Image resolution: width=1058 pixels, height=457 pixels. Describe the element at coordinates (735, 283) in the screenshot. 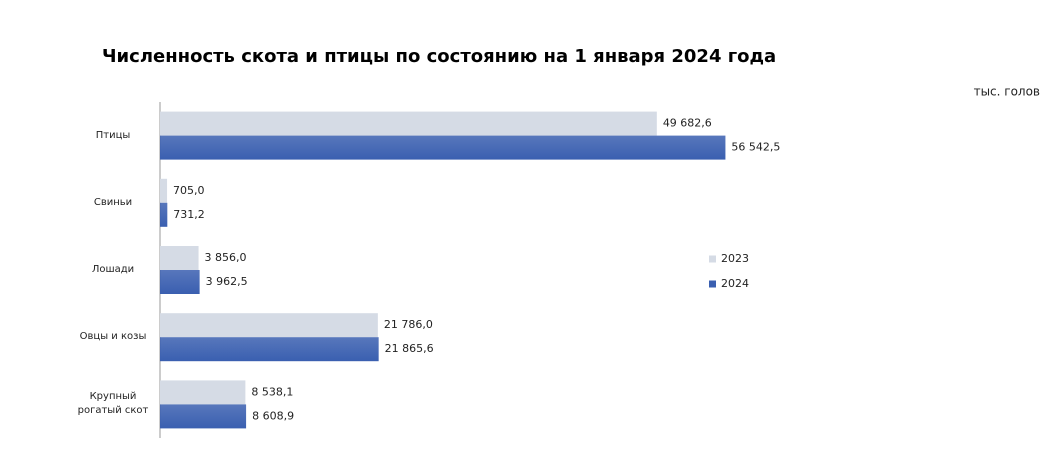

I see `legend-label: 2024` at that location.